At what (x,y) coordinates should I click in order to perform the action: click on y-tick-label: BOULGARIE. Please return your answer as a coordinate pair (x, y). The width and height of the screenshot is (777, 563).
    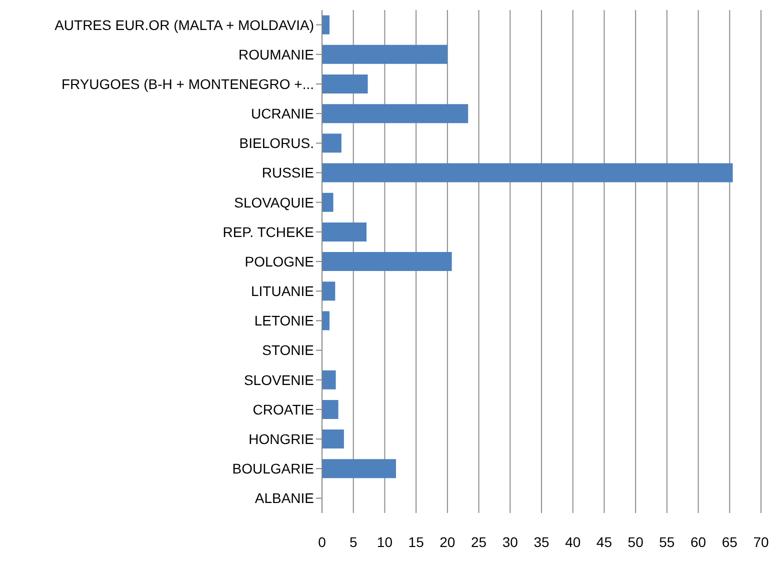
    Looking at the image, I should click on (273, 468).